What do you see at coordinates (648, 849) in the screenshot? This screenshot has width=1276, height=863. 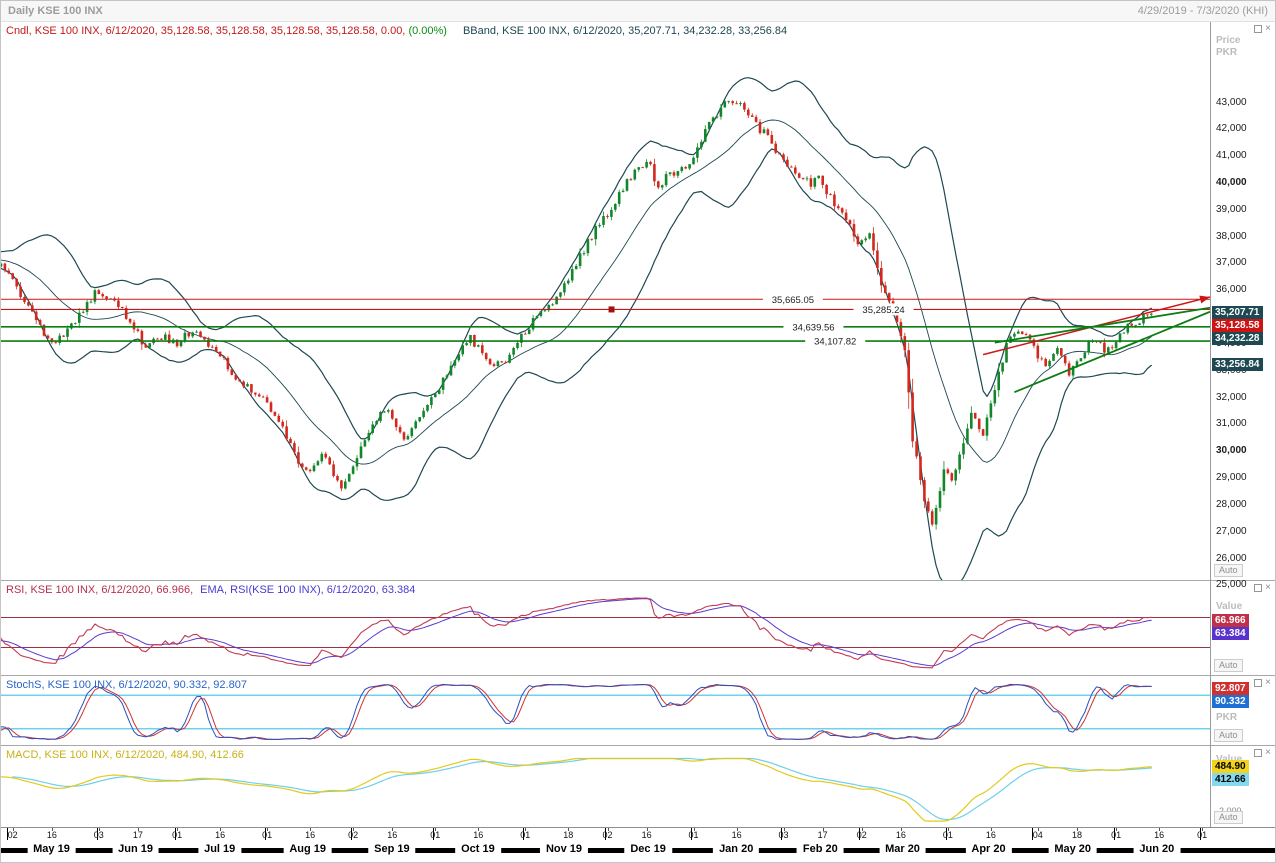 I see `month-label: Dec 19` at bounding box center [648, 849].